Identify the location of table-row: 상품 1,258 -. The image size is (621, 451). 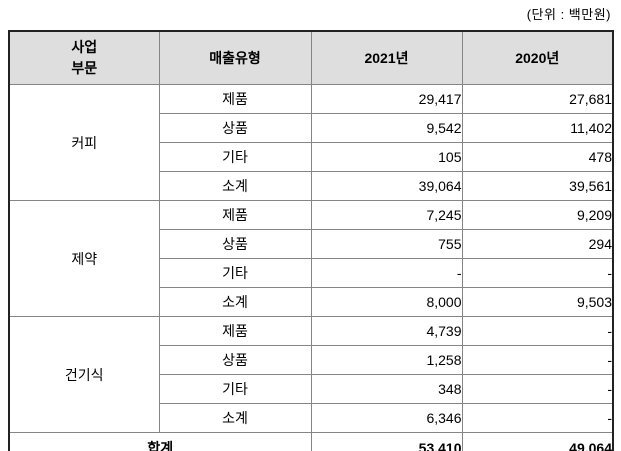
(311, 360).